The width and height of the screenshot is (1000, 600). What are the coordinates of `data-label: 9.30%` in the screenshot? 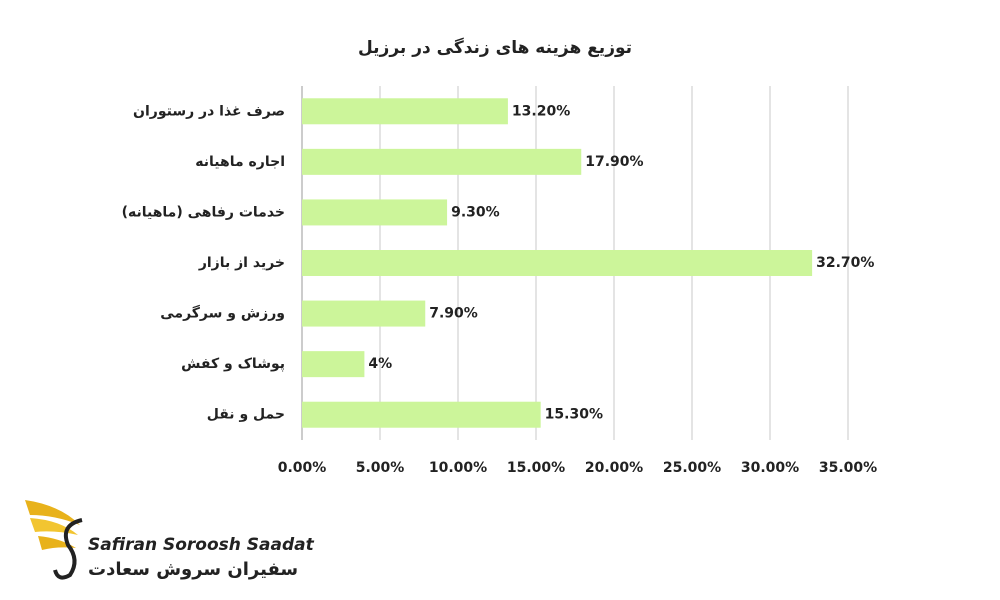 It's located at (475, 212).